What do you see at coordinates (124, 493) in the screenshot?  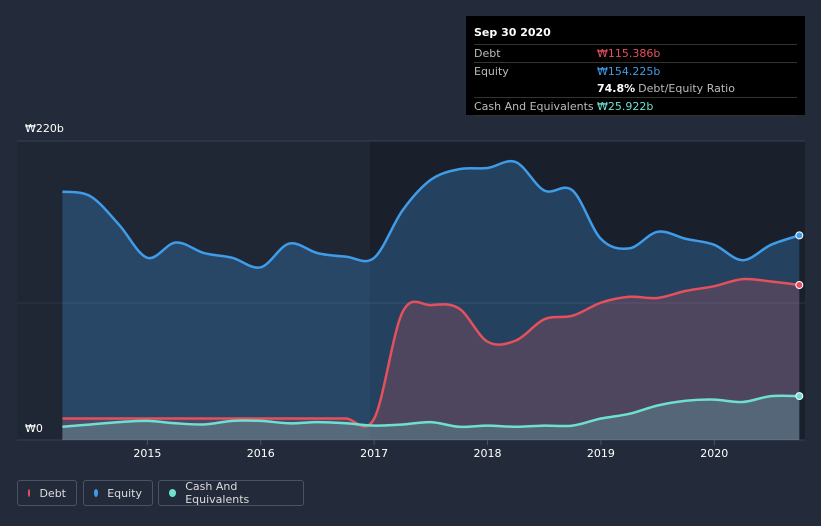 I see `legend-label-equity: Equity` at bounding box center [124, 493].